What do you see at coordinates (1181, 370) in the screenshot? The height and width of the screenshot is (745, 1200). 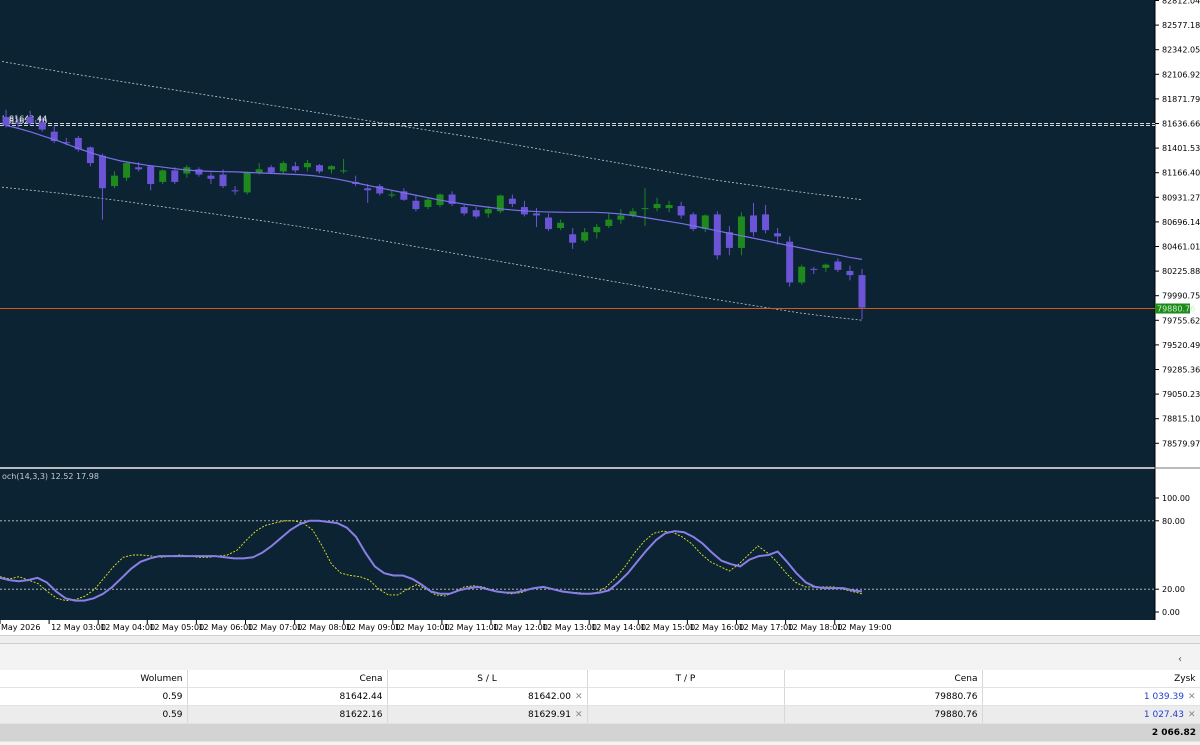 I see `price-label: 79285.36` at bounding box center [1181, 370].